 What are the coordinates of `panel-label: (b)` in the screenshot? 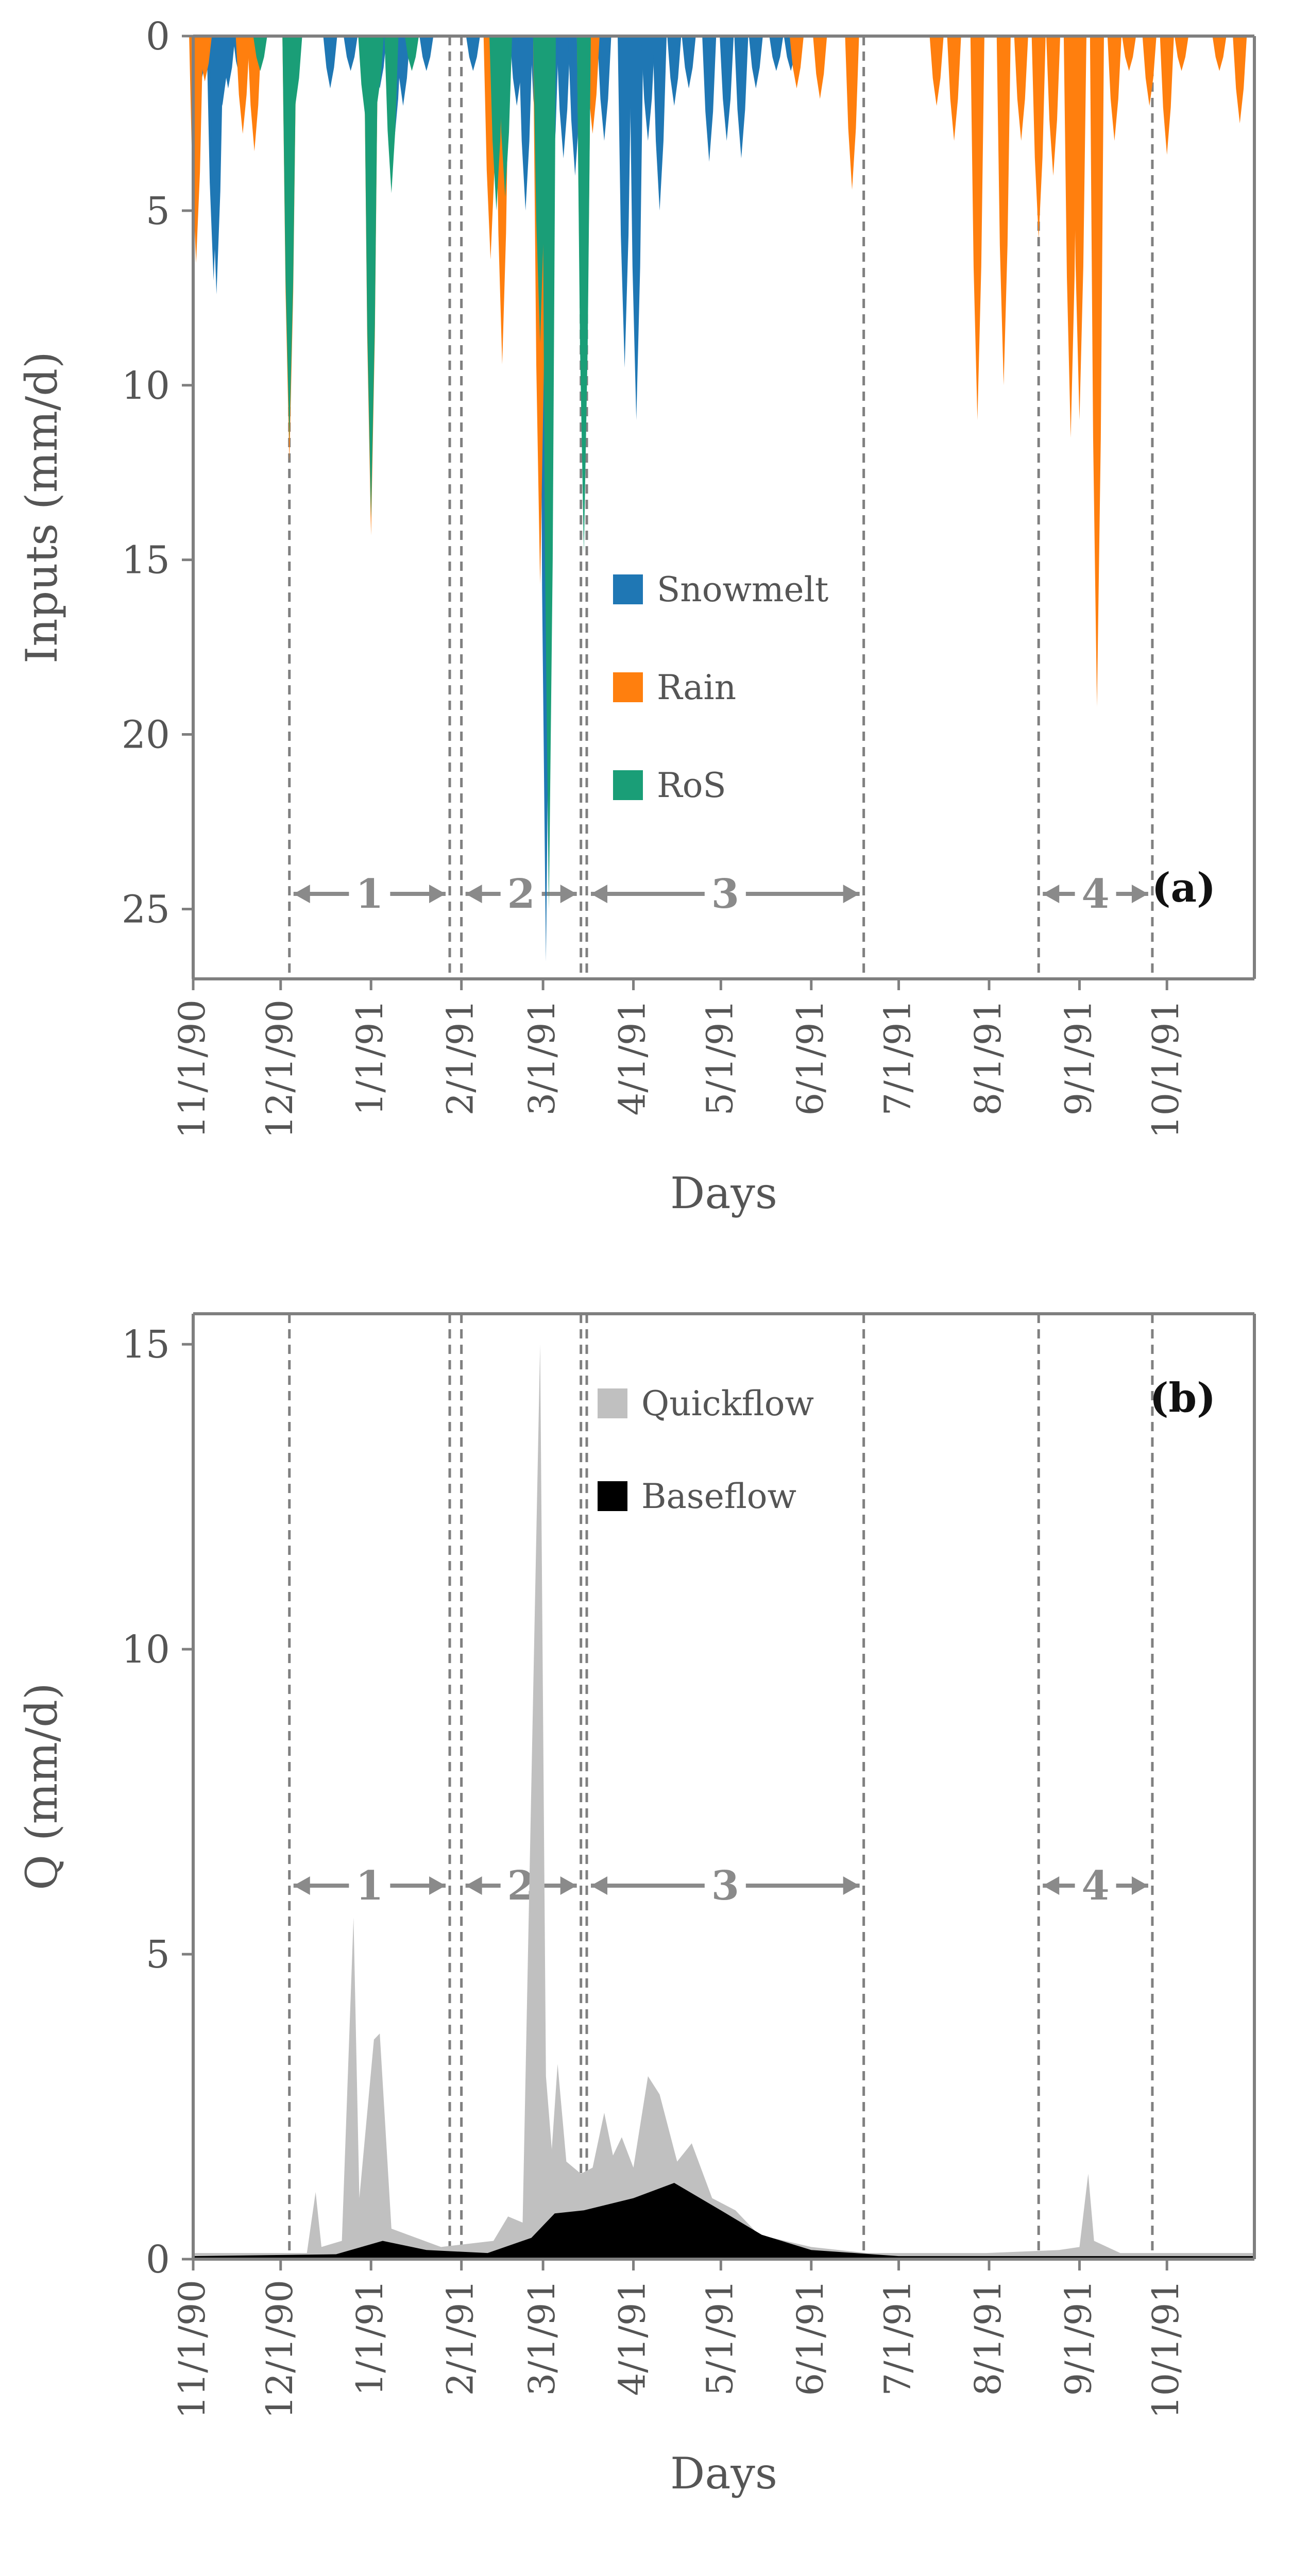 It's located at (1183, 1398).